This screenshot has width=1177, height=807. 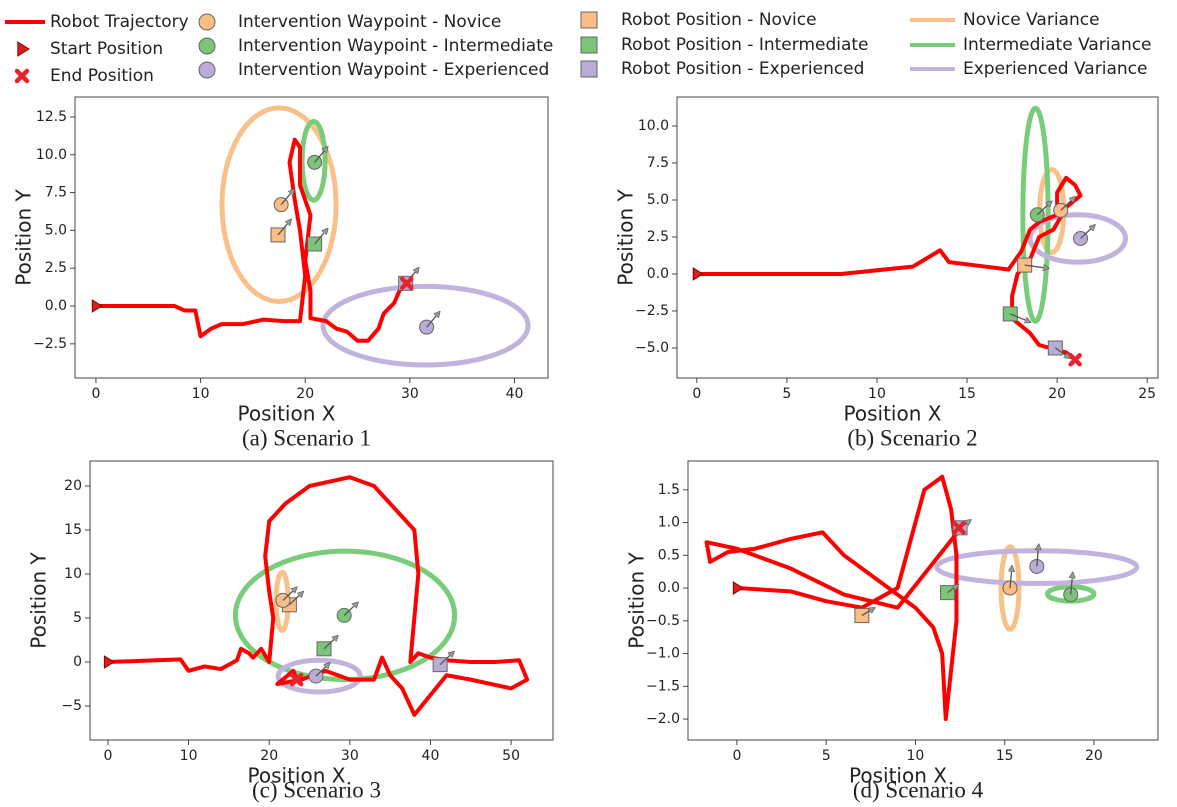 I want to click on y-tick-label: 20, so click(x=73, y=486).